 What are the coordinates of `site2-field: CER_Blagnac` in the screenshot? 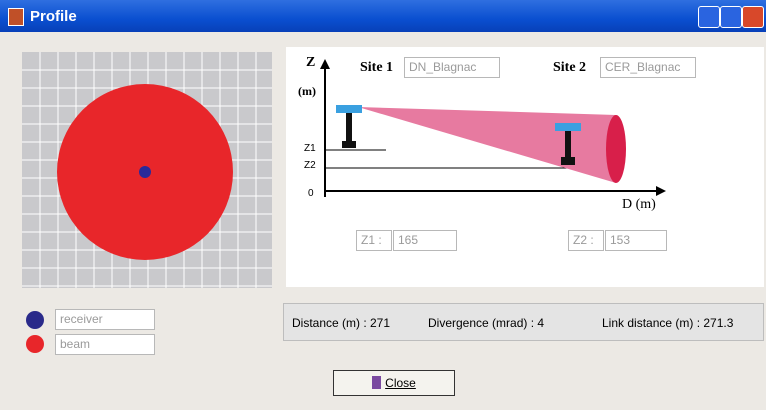 It's located at (648, 67).